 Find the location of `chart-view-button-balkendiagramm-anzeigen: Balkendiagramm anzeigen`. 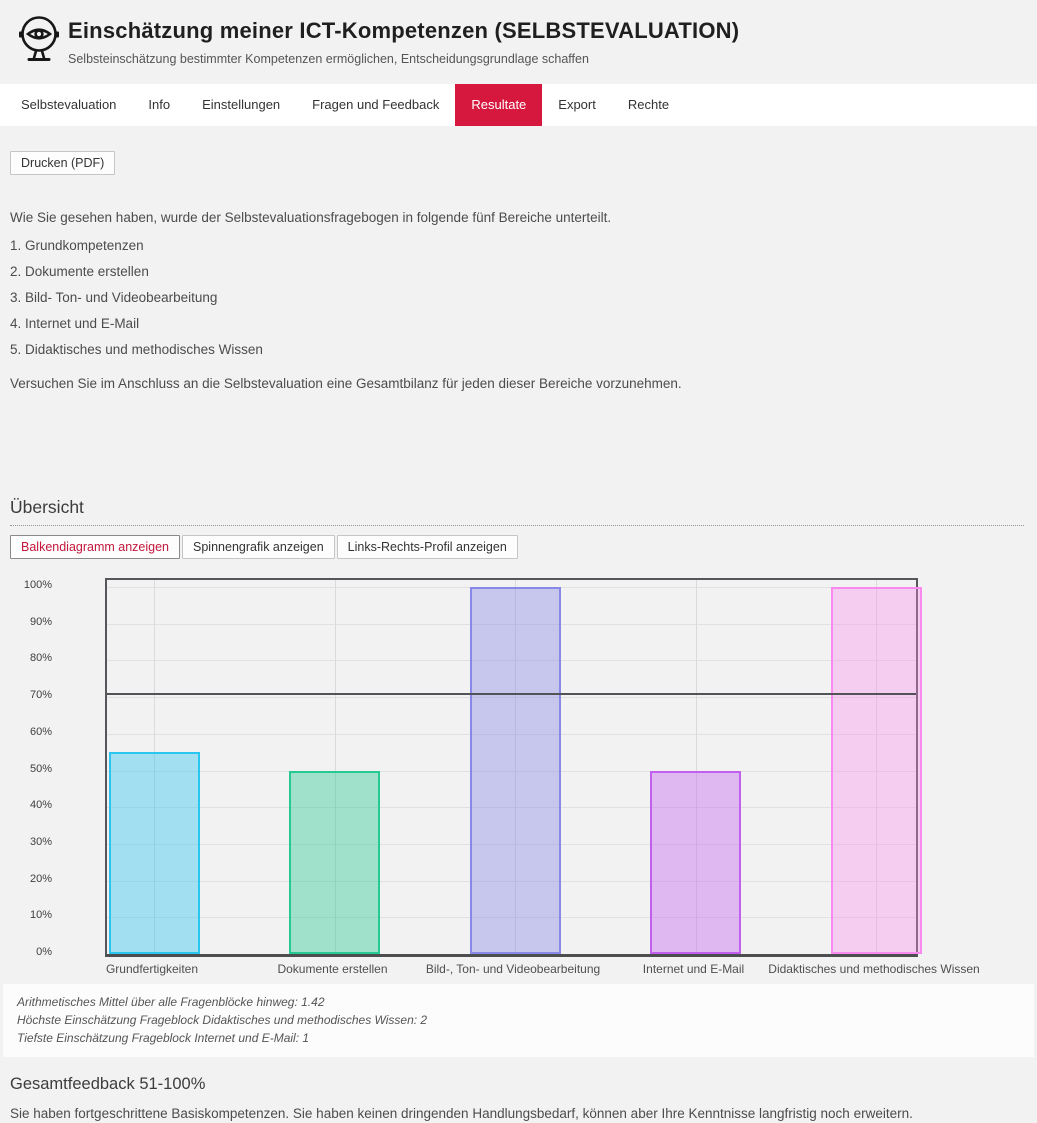

chart-view-button-balkendiagramm-anzeigen: Balkendiagramm anzeigen is located at coordinates (95, 547).